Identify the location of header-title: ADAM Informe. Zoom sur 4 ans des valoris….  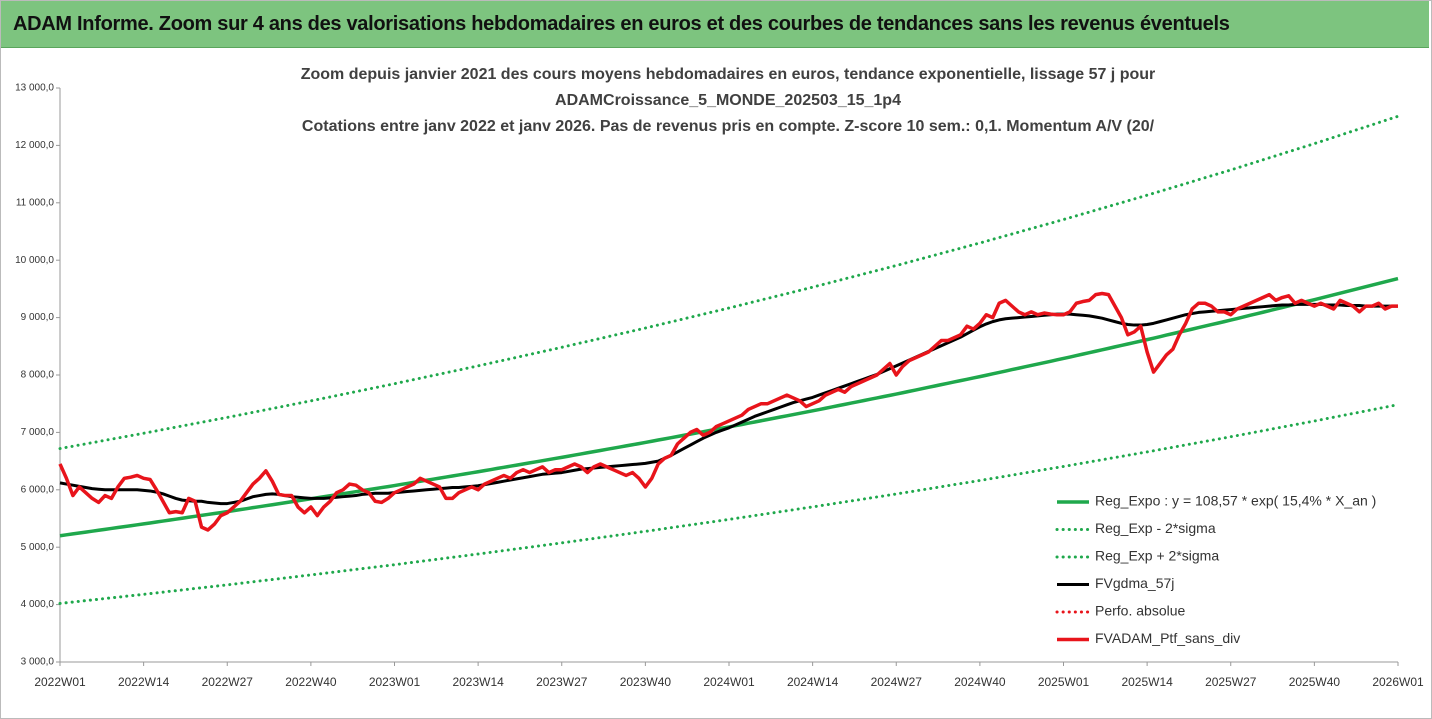
(621, 24).